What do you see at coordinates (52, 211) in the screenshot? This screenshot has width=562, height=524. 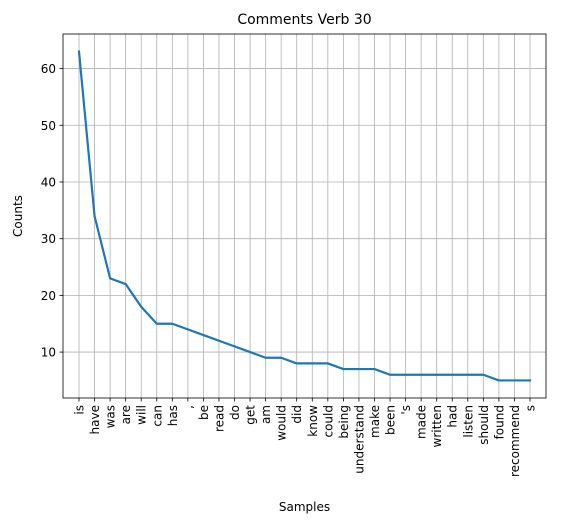 I see `y-axis-ticks: 10 20 30 40 50 60` at bounding box center [52, 211].